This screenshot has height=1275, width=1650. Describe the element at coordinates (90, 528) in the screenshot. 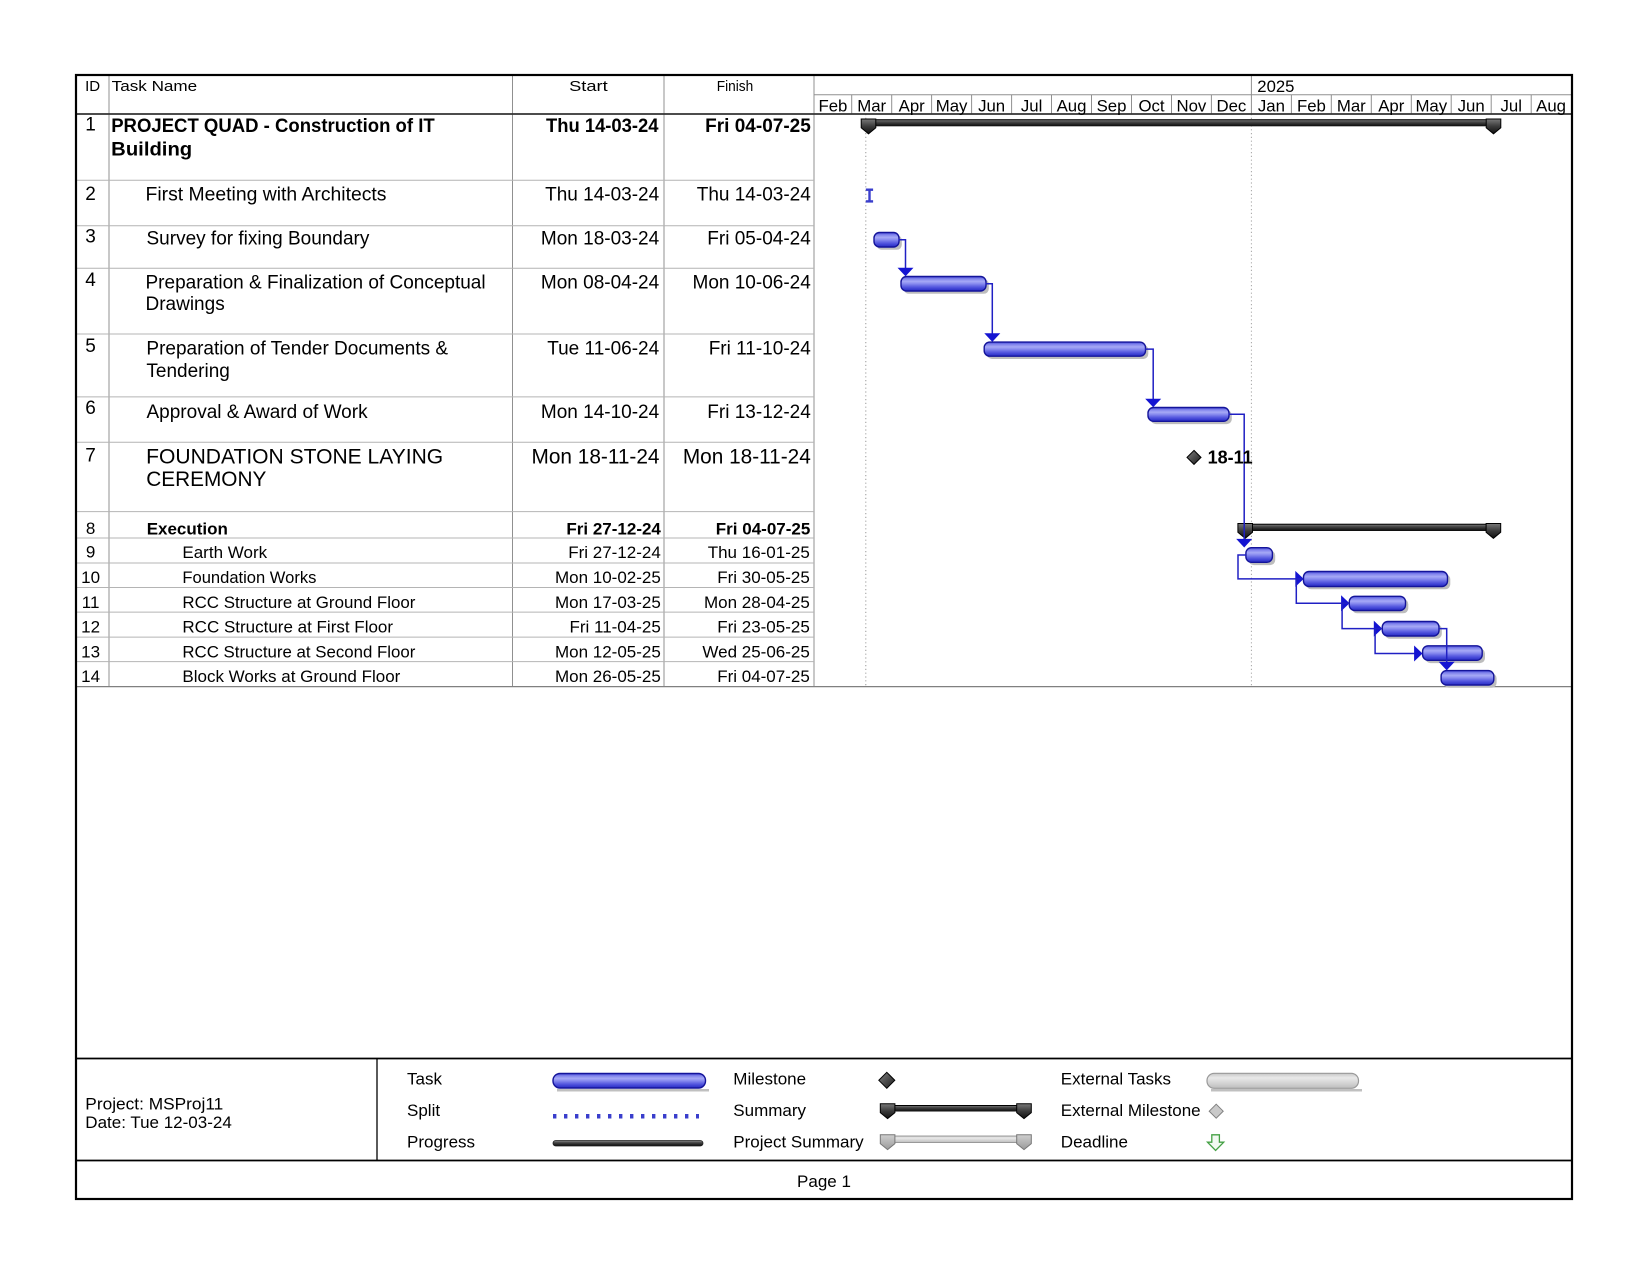

I see `svg-text: 8` at that location.